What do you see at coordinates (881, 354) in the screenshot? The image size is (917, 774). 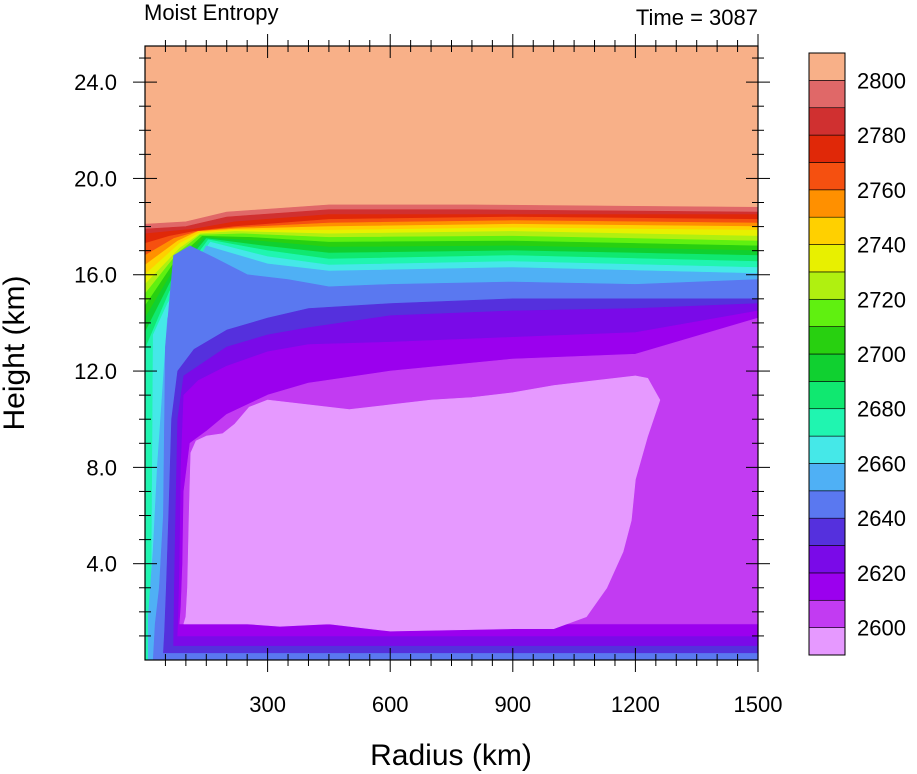 I see `colorbar-label: 2700` at bounding box center [881, 354].